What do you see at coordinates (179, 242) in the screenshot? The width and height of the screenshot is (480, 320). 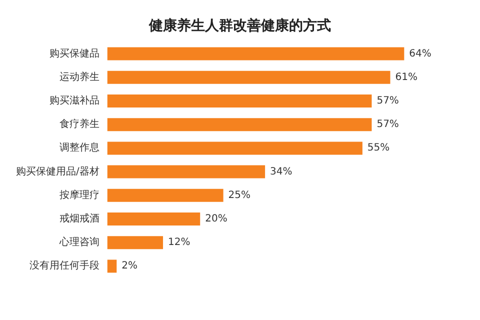 I see `data-label: 12%` at bounding box center [179, 242].